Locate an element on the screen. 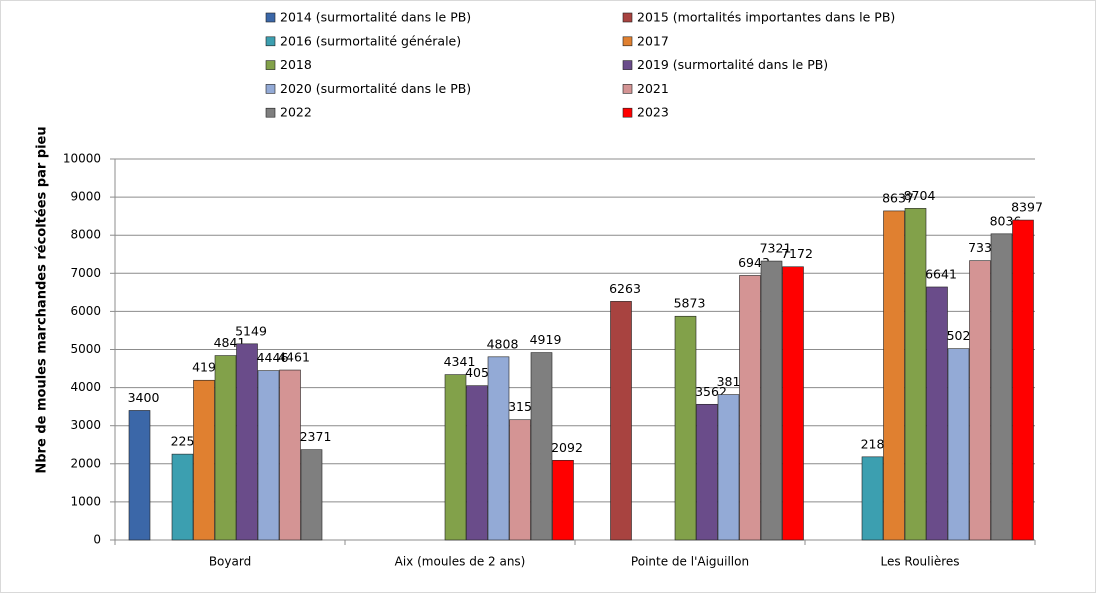  legend-label: 2014 (surmortalité dans le PB) is located at coordinates (375, 17).